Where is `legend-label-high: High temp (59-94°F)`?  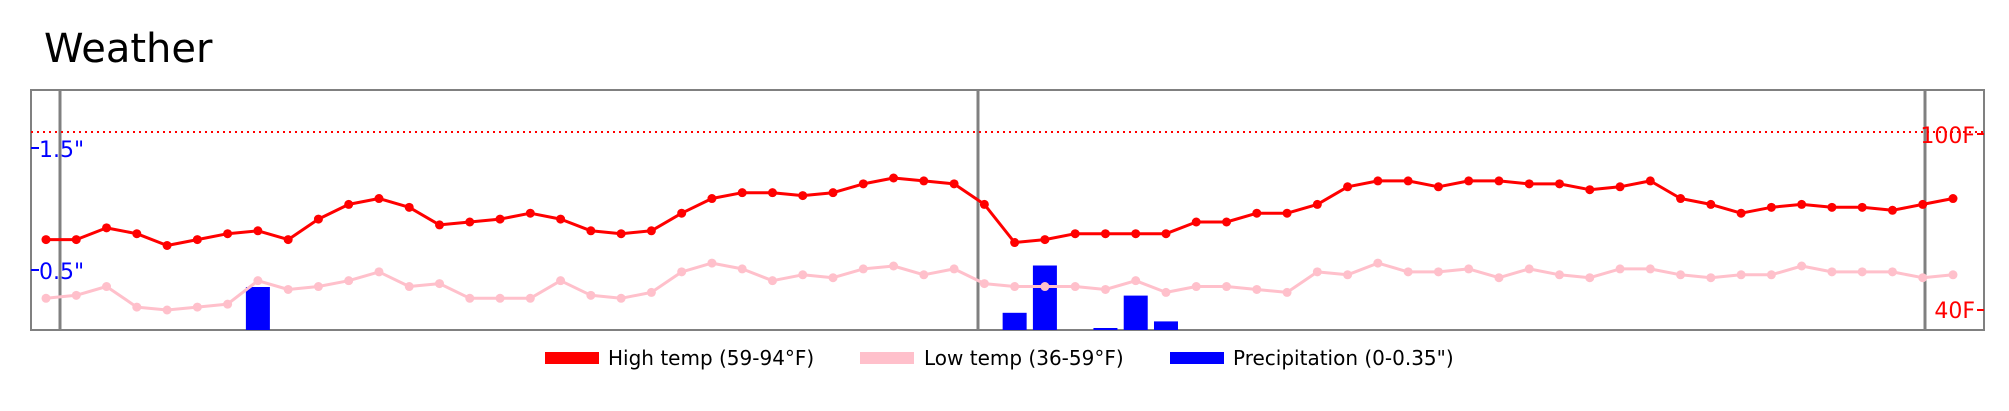 legend-label-high: High temp (59-94°F) is located at coordinates (711, 358).